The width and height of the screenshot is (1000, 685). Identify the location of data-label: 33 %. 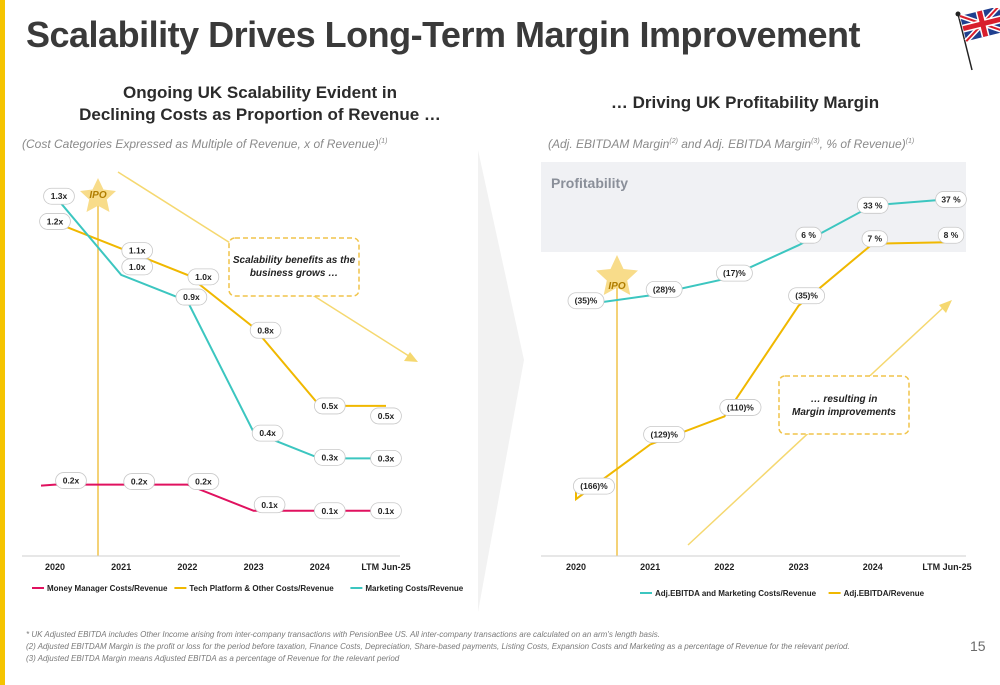
(873, 205).